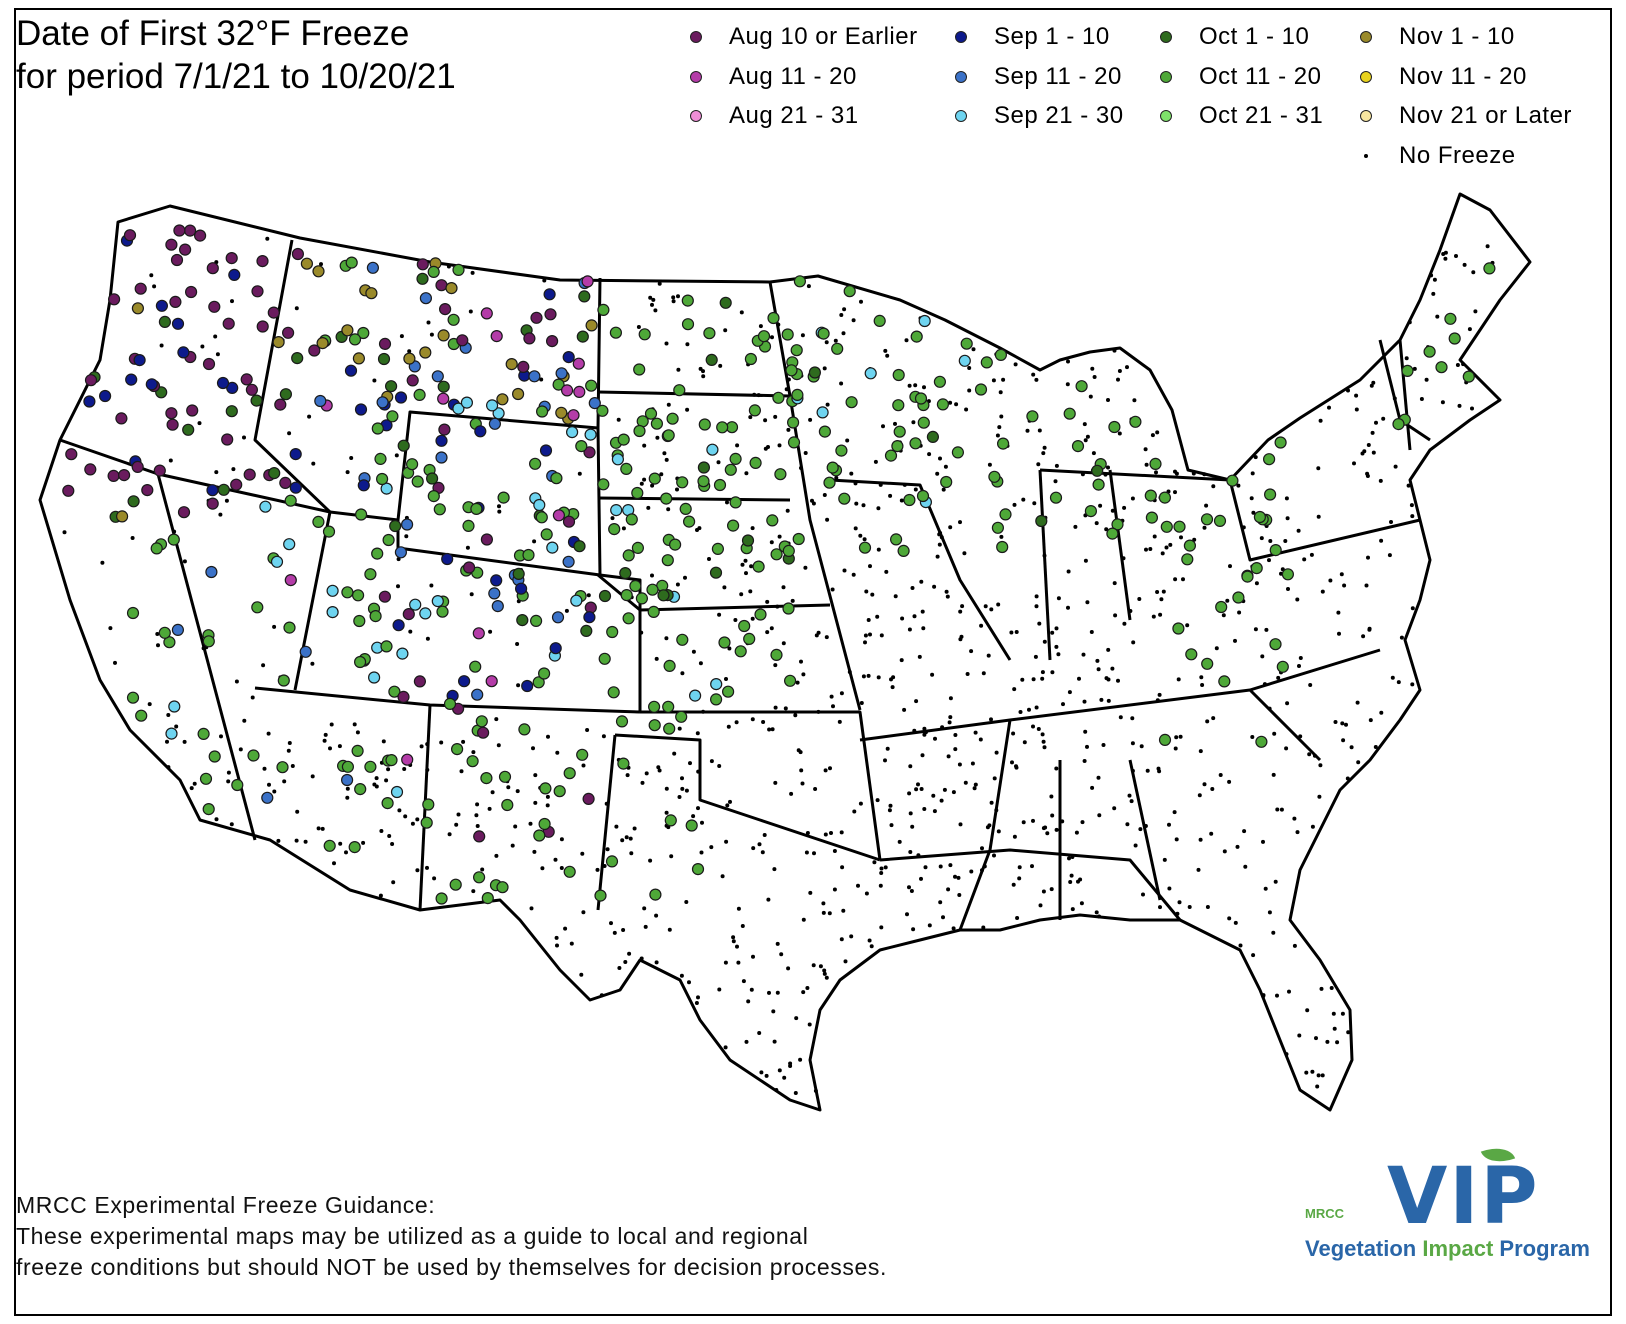  I want to click on legend-swatch, so click(1366, 116).